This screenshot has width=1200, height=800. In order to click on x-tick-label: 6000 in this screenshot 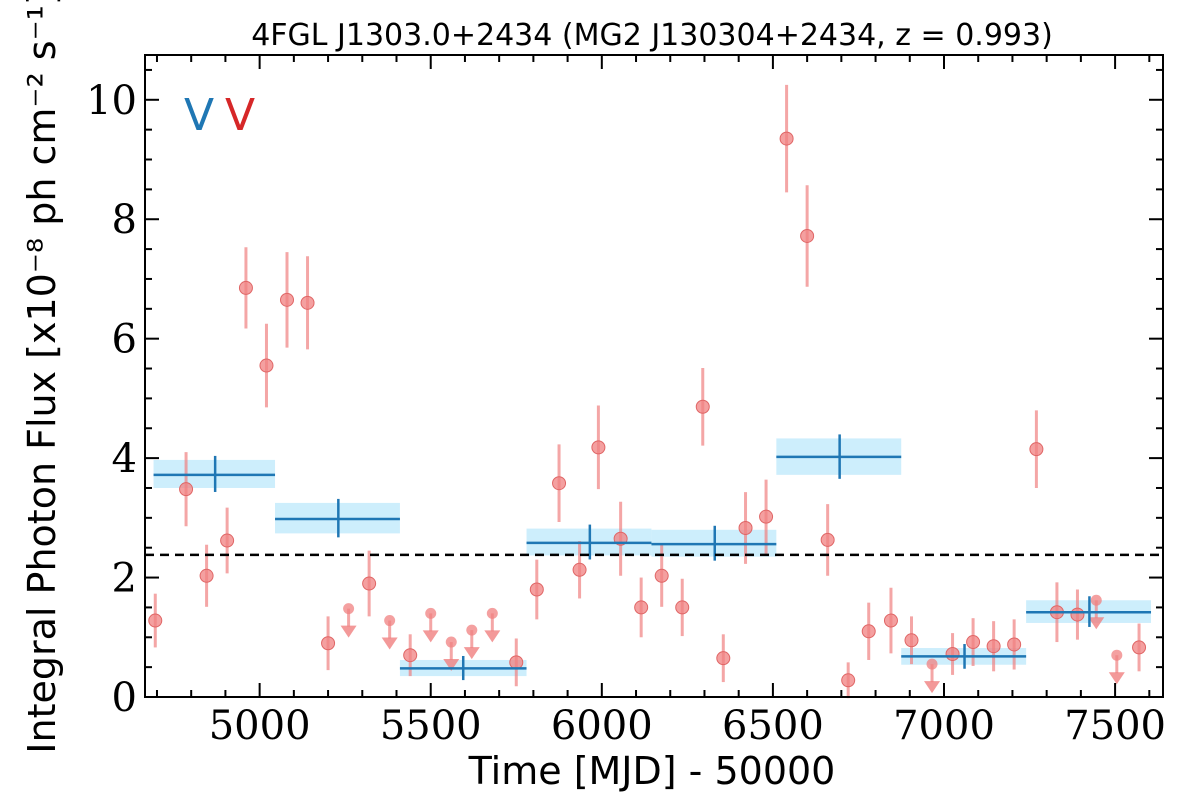, I will do `click(602, 726)`.